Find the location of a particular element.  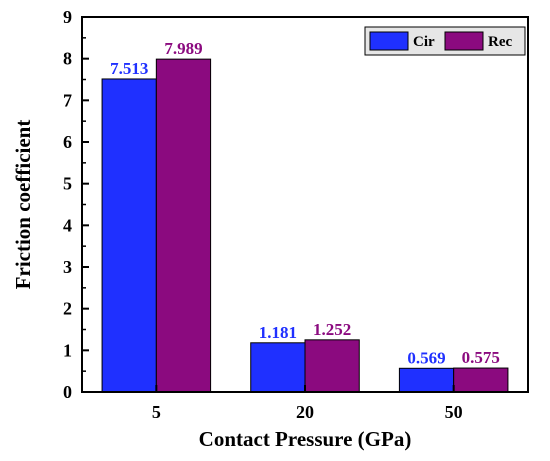

data-label-rec-20: 1.252 is located at coordinates (332, 329).